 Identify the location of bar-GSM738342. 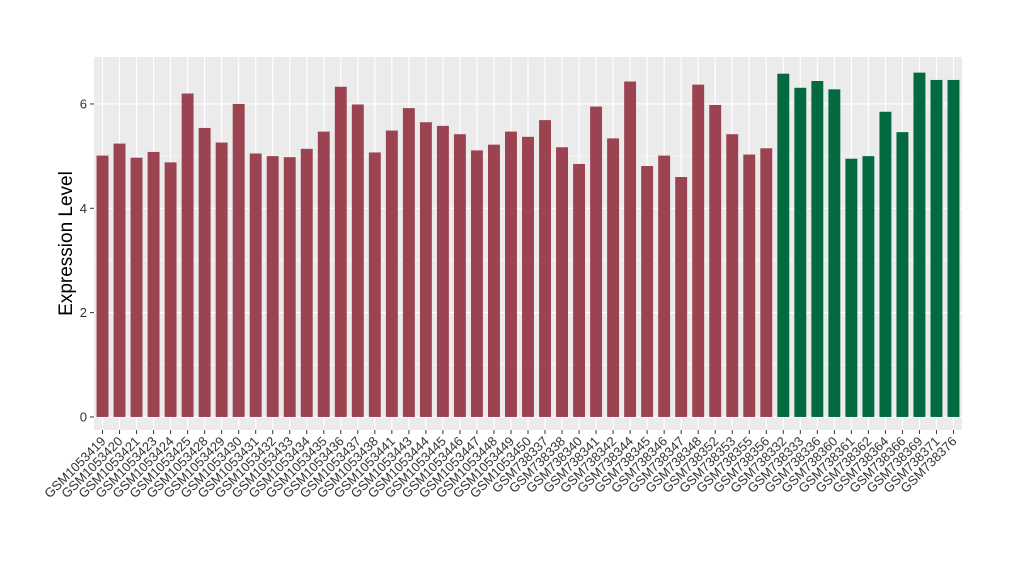
(613, 277).